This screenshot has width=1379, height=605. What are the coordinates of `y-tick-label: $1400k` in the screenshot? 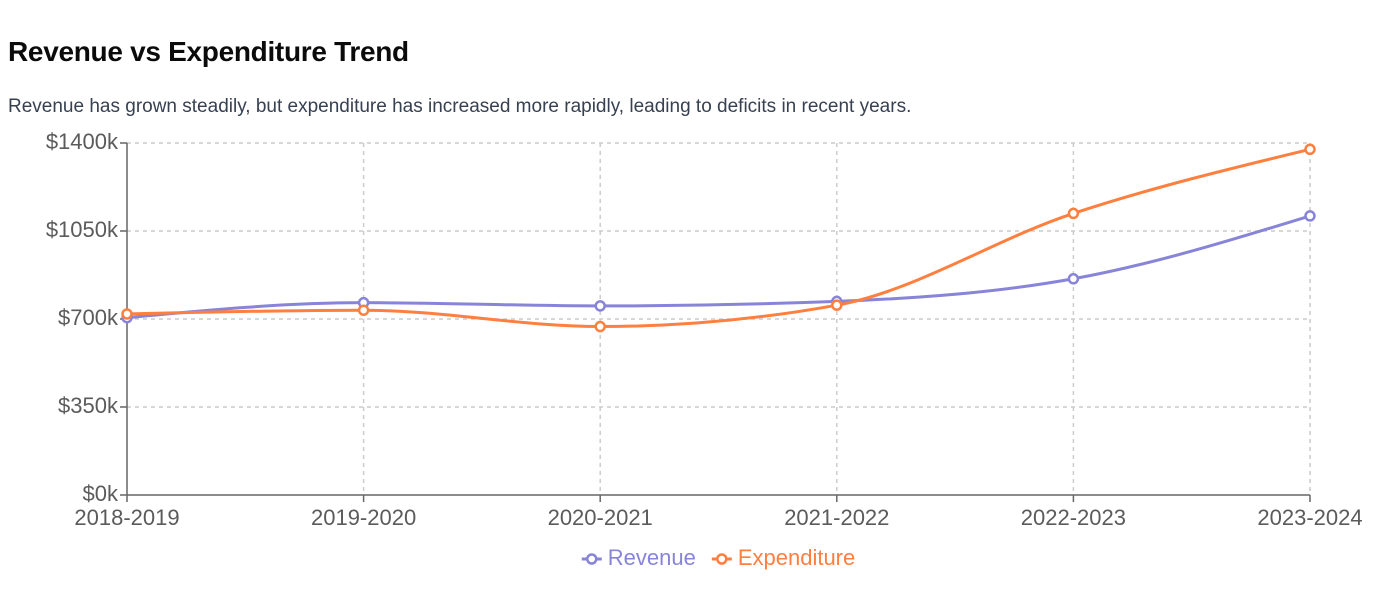 It's located at (82, 141).